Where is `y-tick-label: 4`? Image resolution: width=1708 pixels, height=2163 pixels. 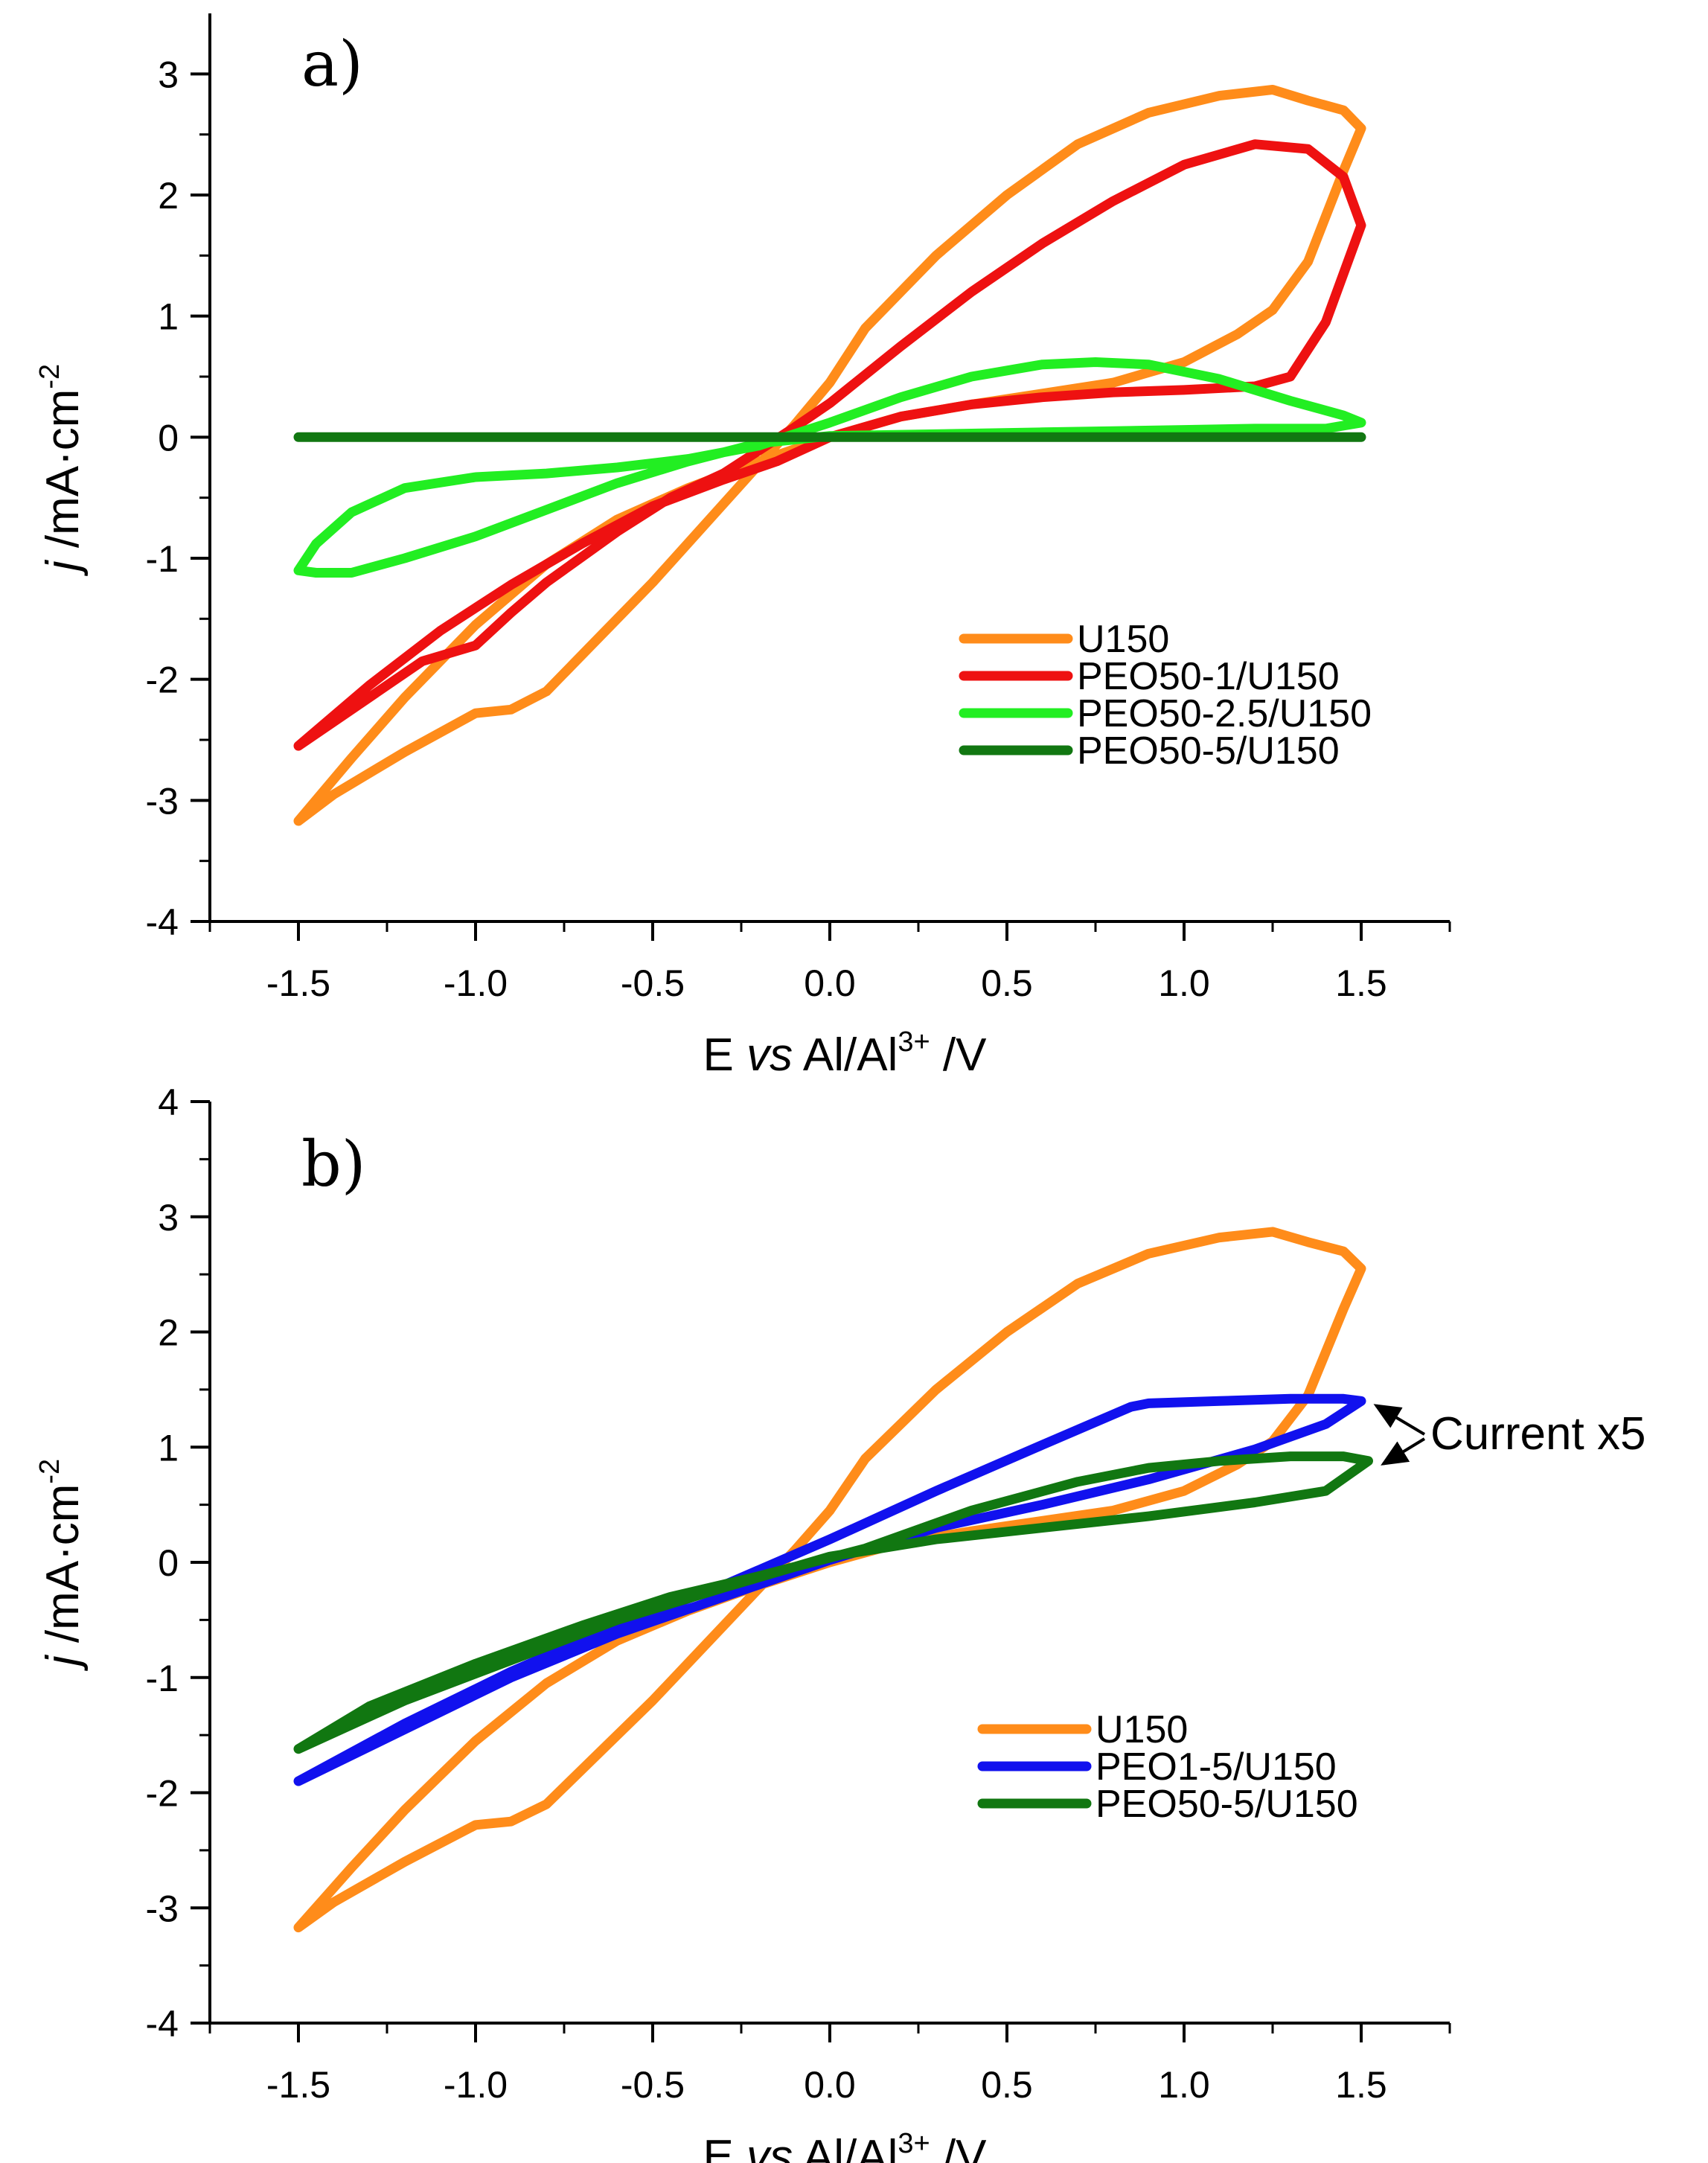
y-tick-label: 4 is located at coordinates (168, 1102).